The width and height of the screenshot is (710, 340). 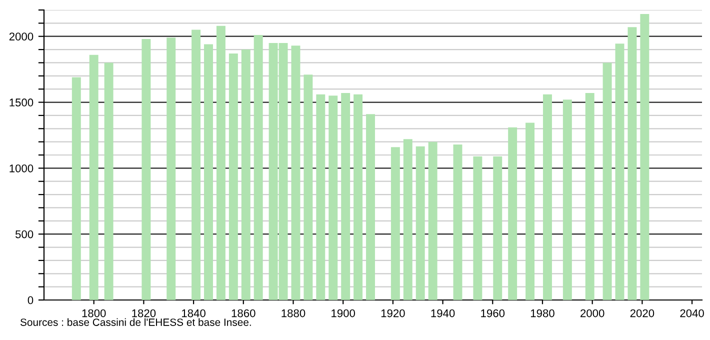 What do you see at coordinates (344, 313) in the screenshot?
I see `x-tick-label: 1900` at bounding box center [344, 313].